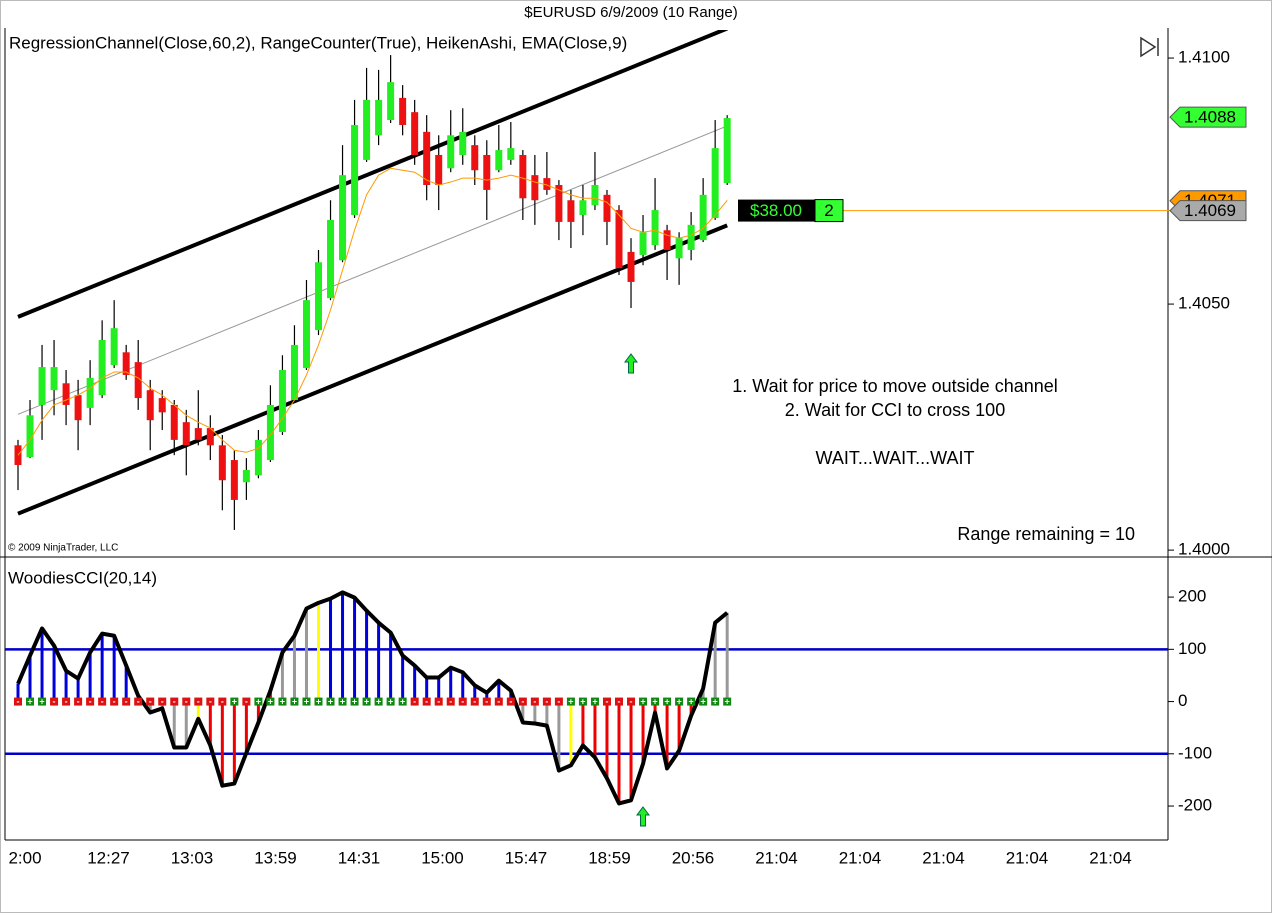  I want to click on cci-title: WoodiesCCI(20,14), so click(82, 577).